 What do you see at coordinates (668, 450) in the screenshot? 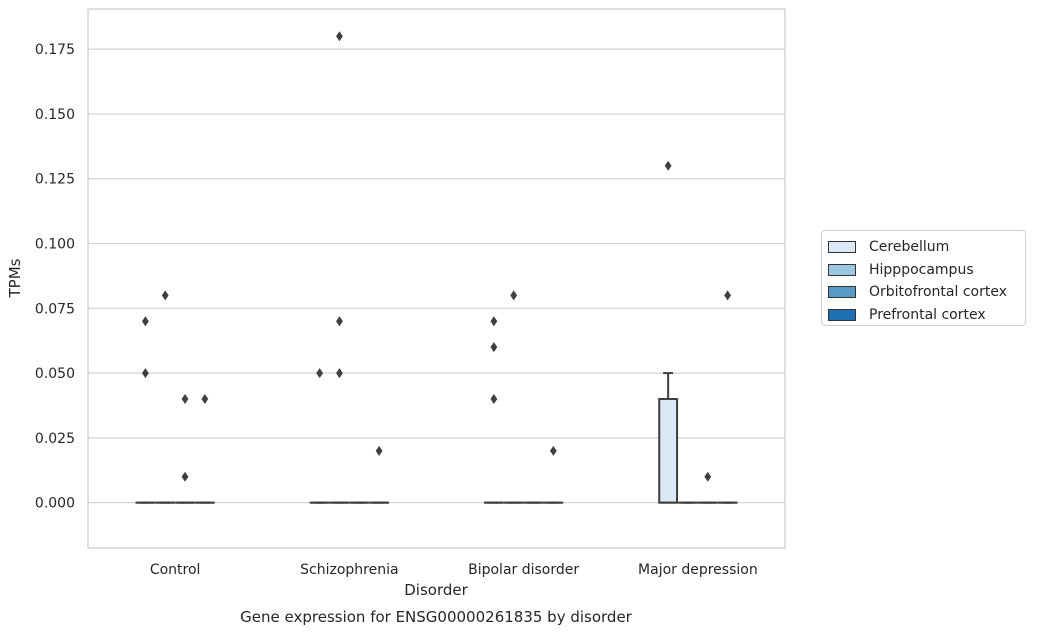
I see `box` at bounding box center [668, 450].